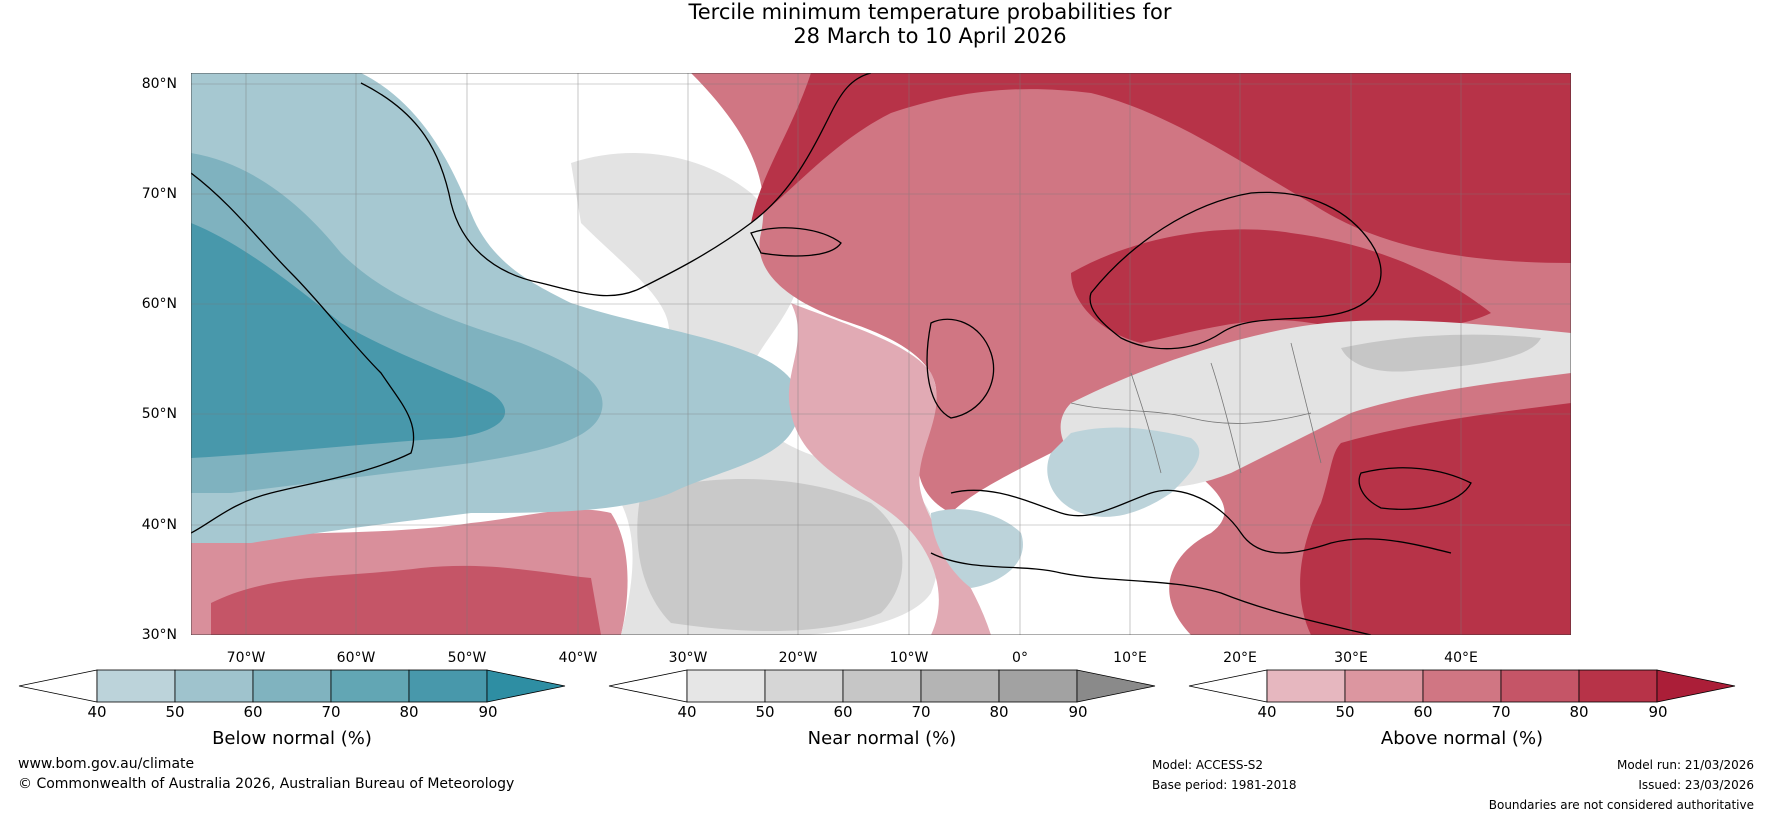 The image size is (1770, 816). I want to click on near-tick-60: 60, so click(843, 712).